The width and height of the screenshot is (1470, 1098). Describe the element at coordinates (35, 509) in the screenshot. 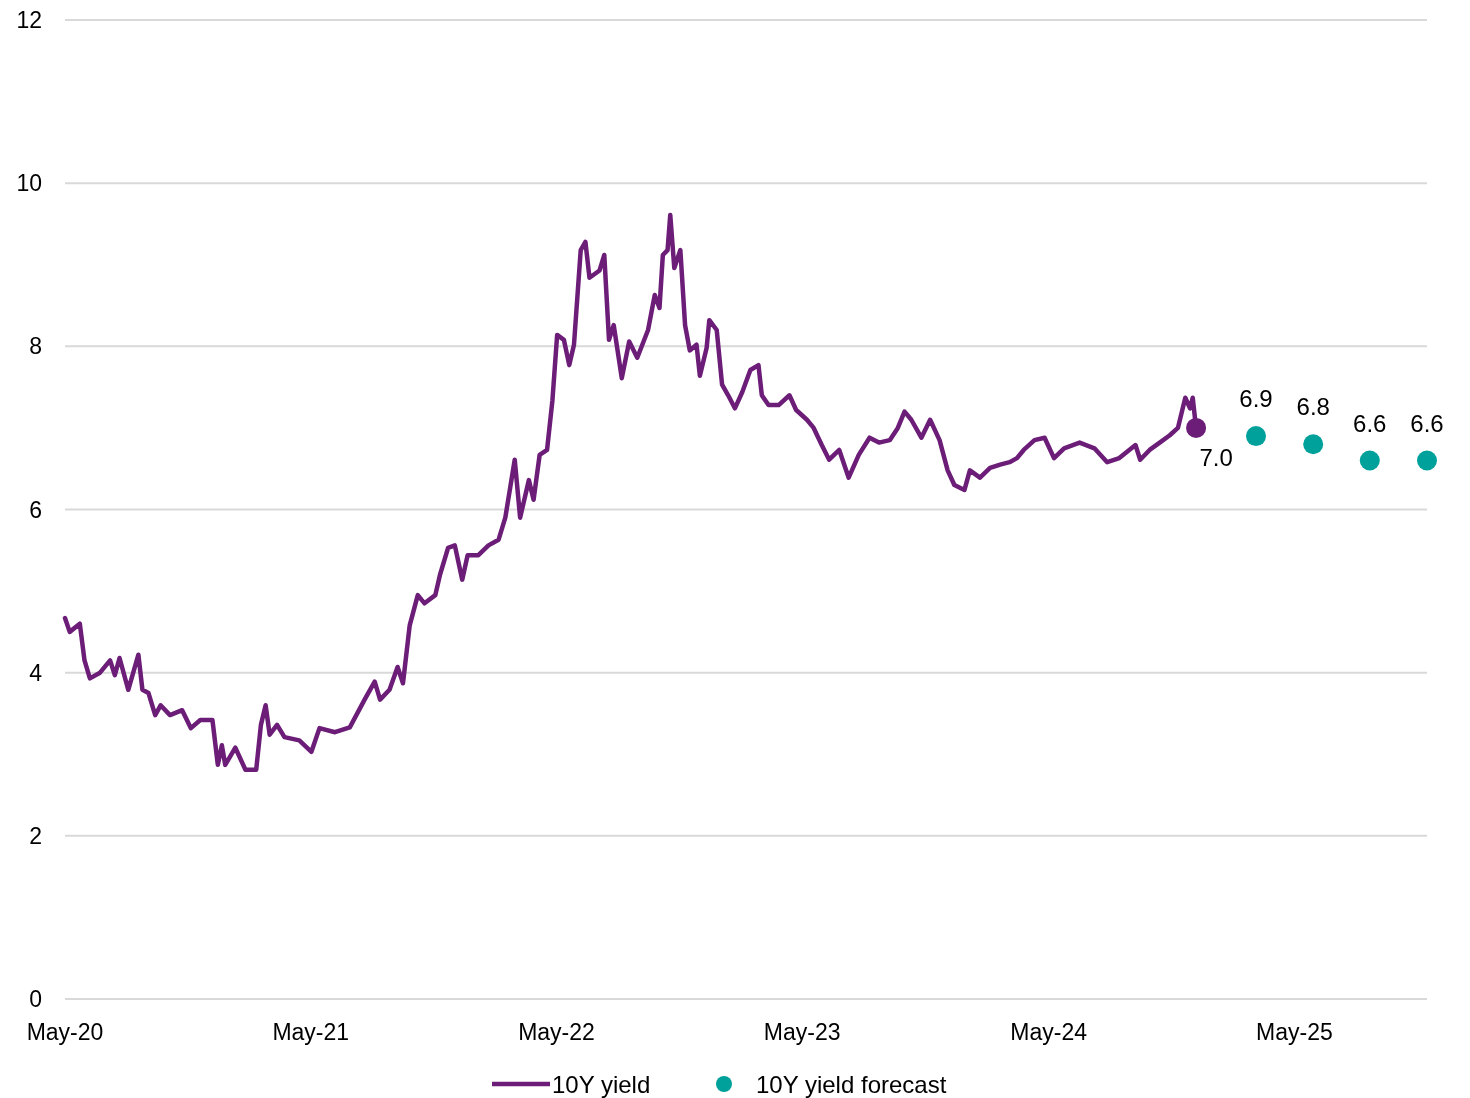

I see `y-tick-label: 6` at that location.